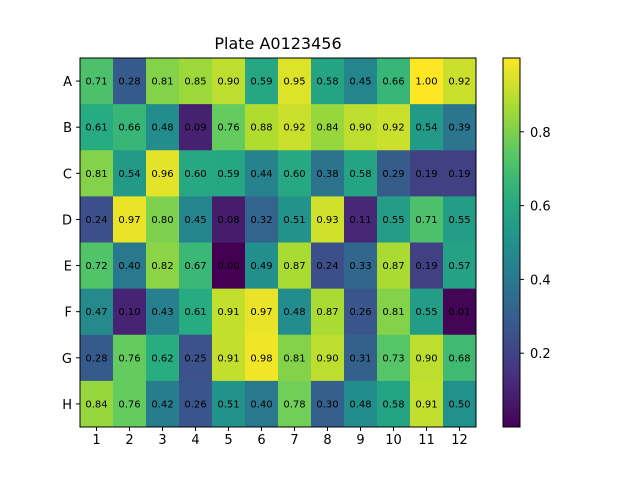 This screenshot has height=480, width=640. I want to click on cell-value-label: 0.40, so click(261, 404).